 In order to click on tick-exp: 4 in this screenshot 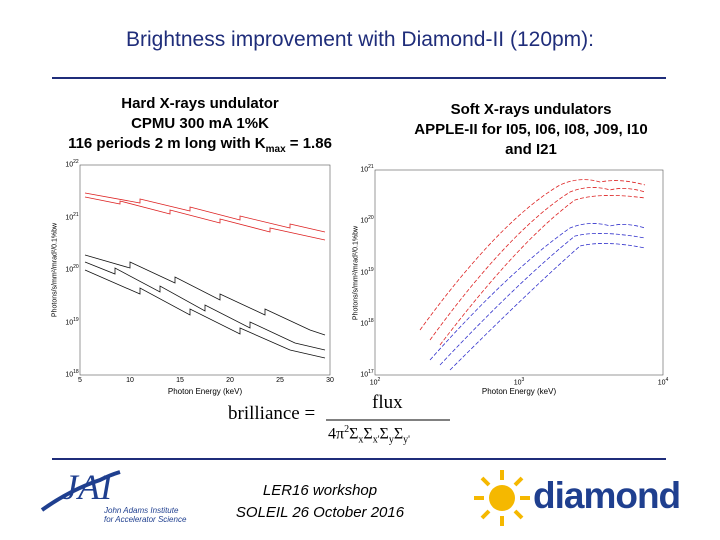, I will do `click(667, 380)`.